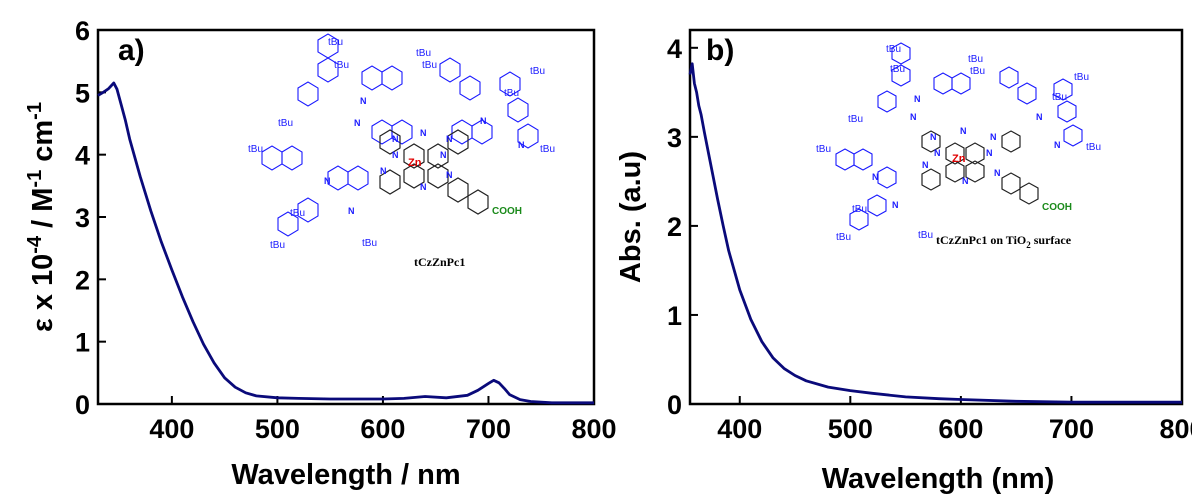  I want to click on tbu-label-a-3: tBu, so click(423, 53).